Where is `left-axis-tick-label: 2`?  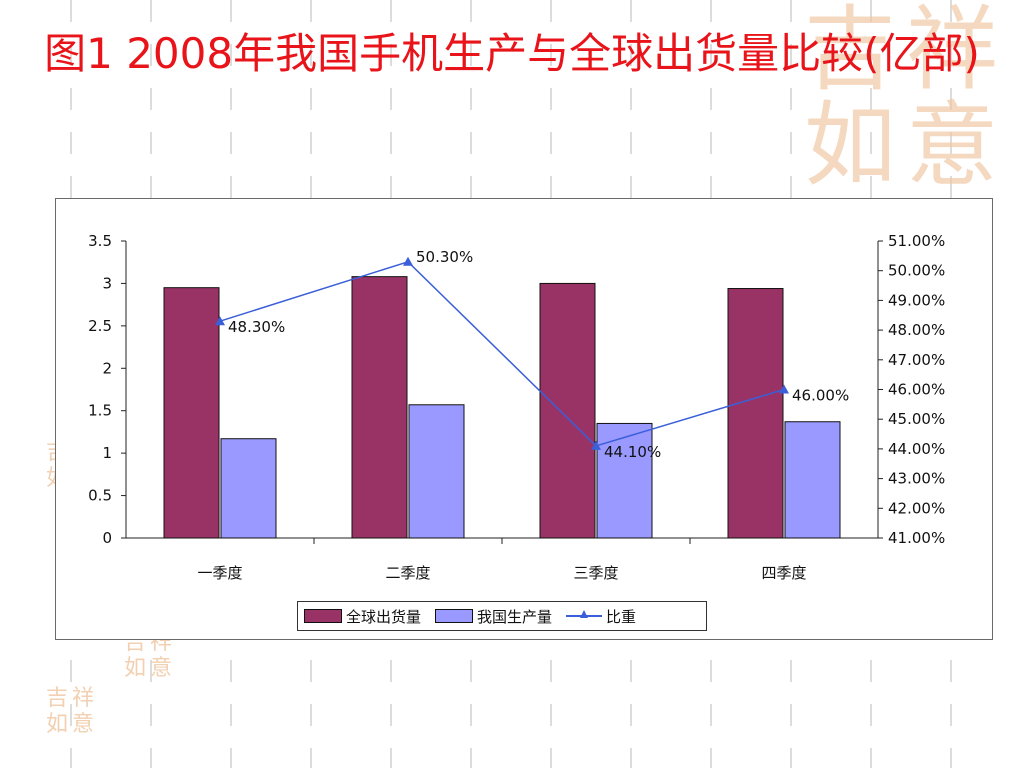 left-axis-tick-label: 2 is located at coordinates (107, 368).